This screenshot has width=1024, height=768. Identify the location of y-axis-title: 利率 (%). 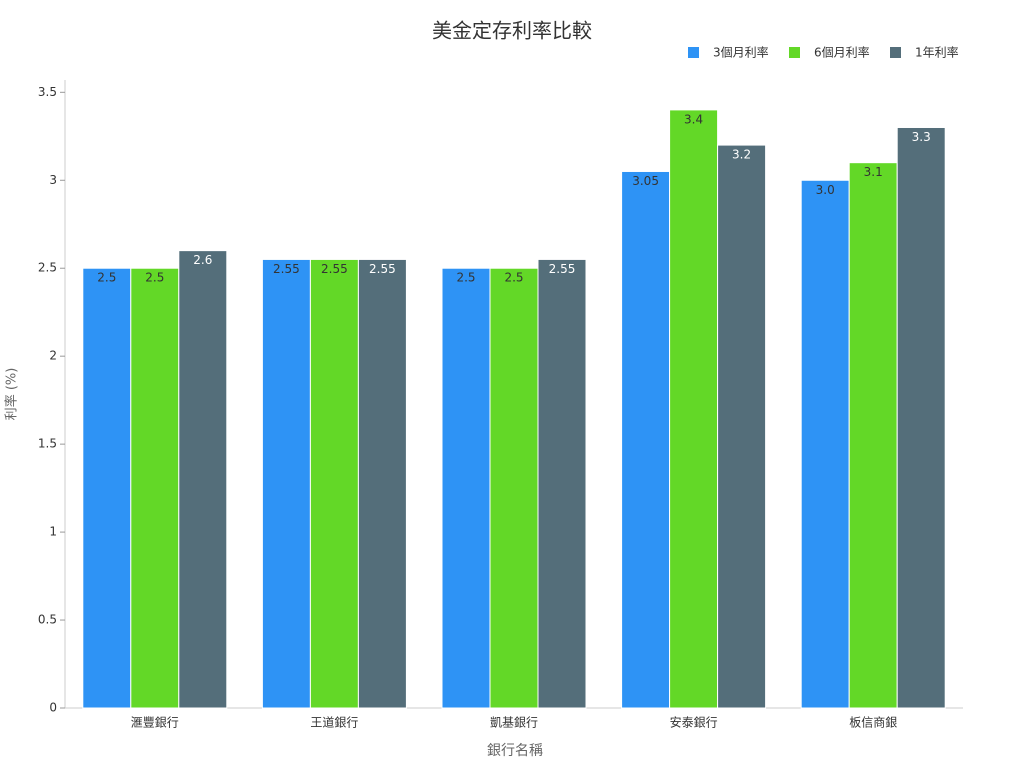
(12, 394).